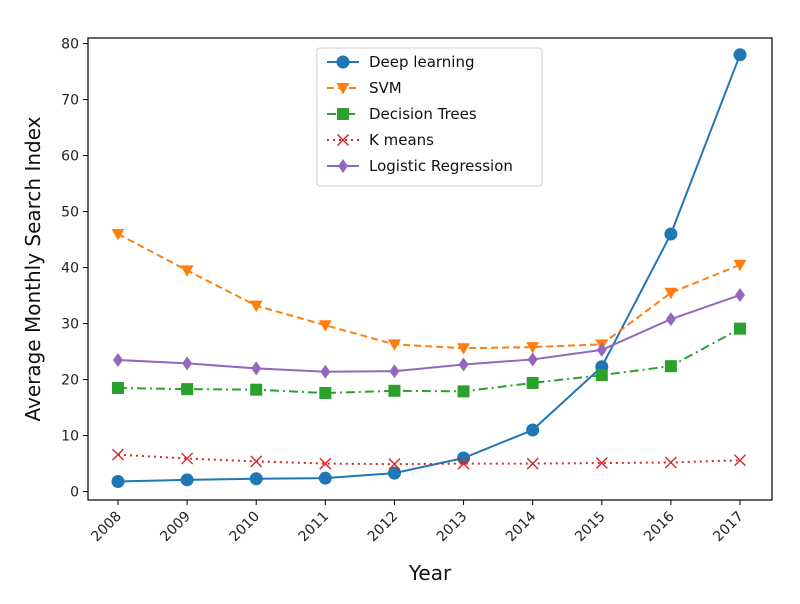 The height and width of the screenshot is (604, 800). Describe the element at coordinates (70, 101) in the screenshot. I see `y-tick-label: 70` at that location.